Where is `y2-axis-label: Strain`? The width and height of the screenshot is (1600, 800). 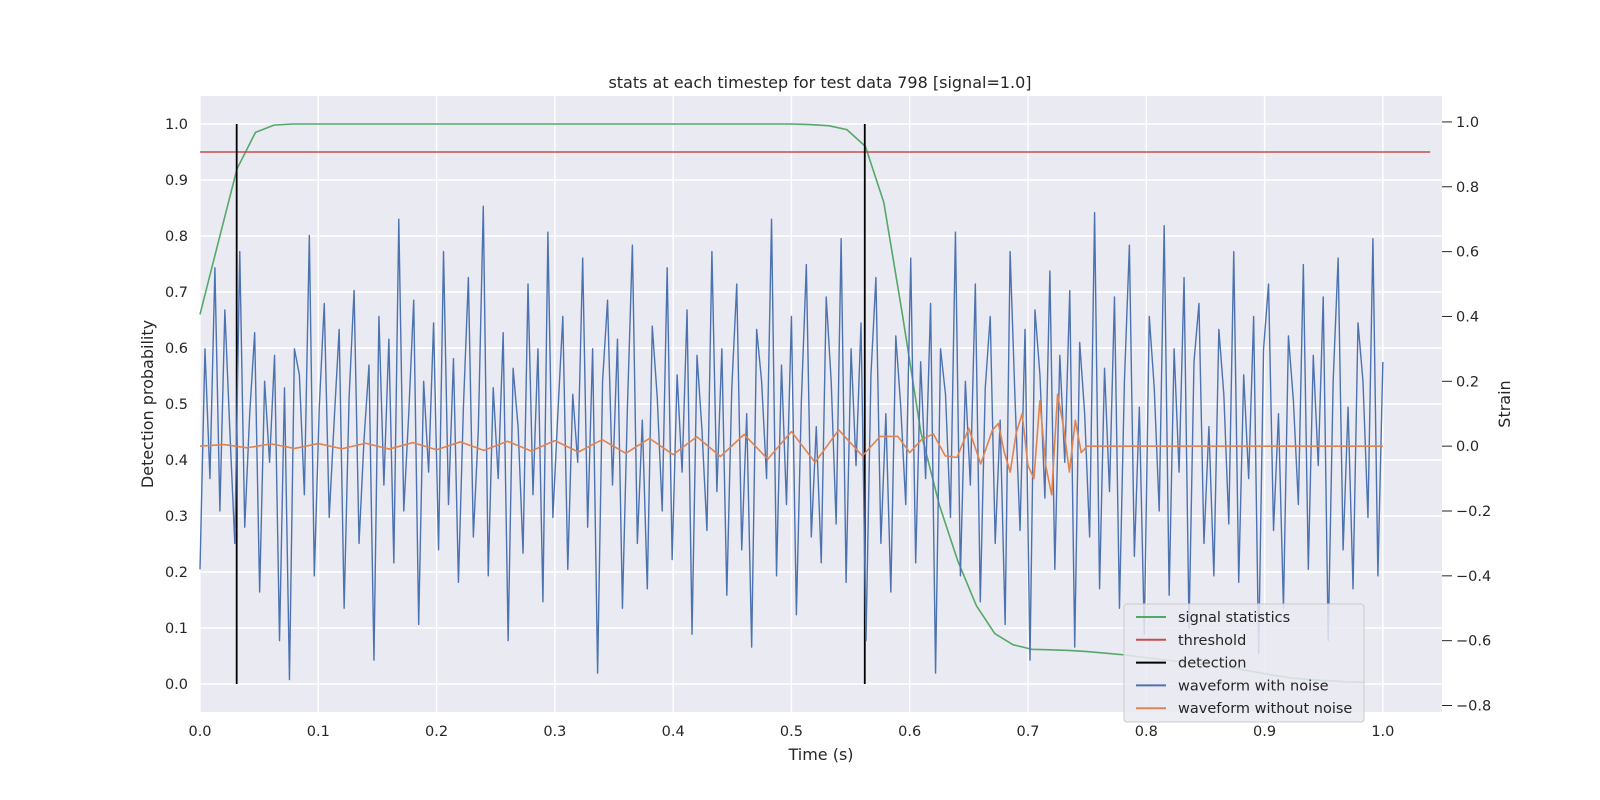
y2-axis-label: Strain is located at coordinates (1504, 403).